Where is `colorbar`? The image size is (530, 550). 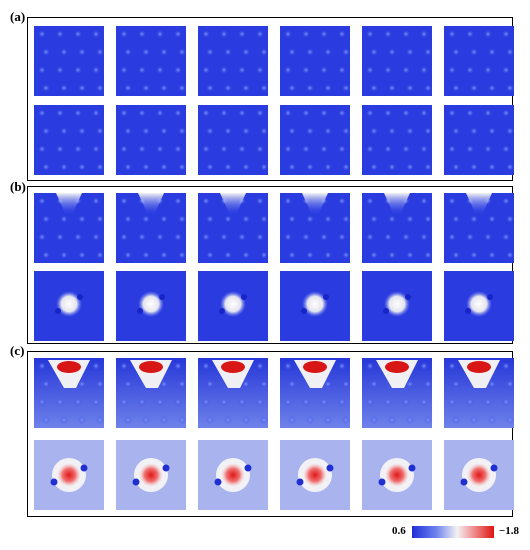
colorbar is located at coordinates (453, 532).